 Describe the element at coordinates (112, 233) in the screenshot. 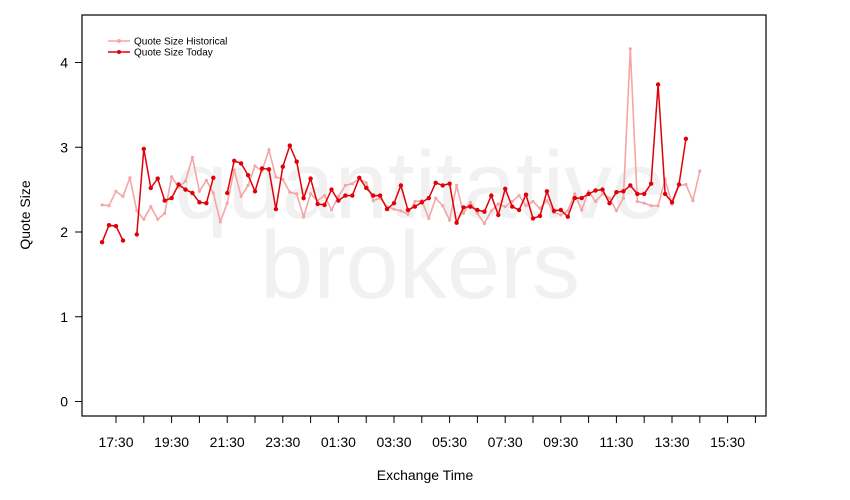

I see `series-line` at that location.